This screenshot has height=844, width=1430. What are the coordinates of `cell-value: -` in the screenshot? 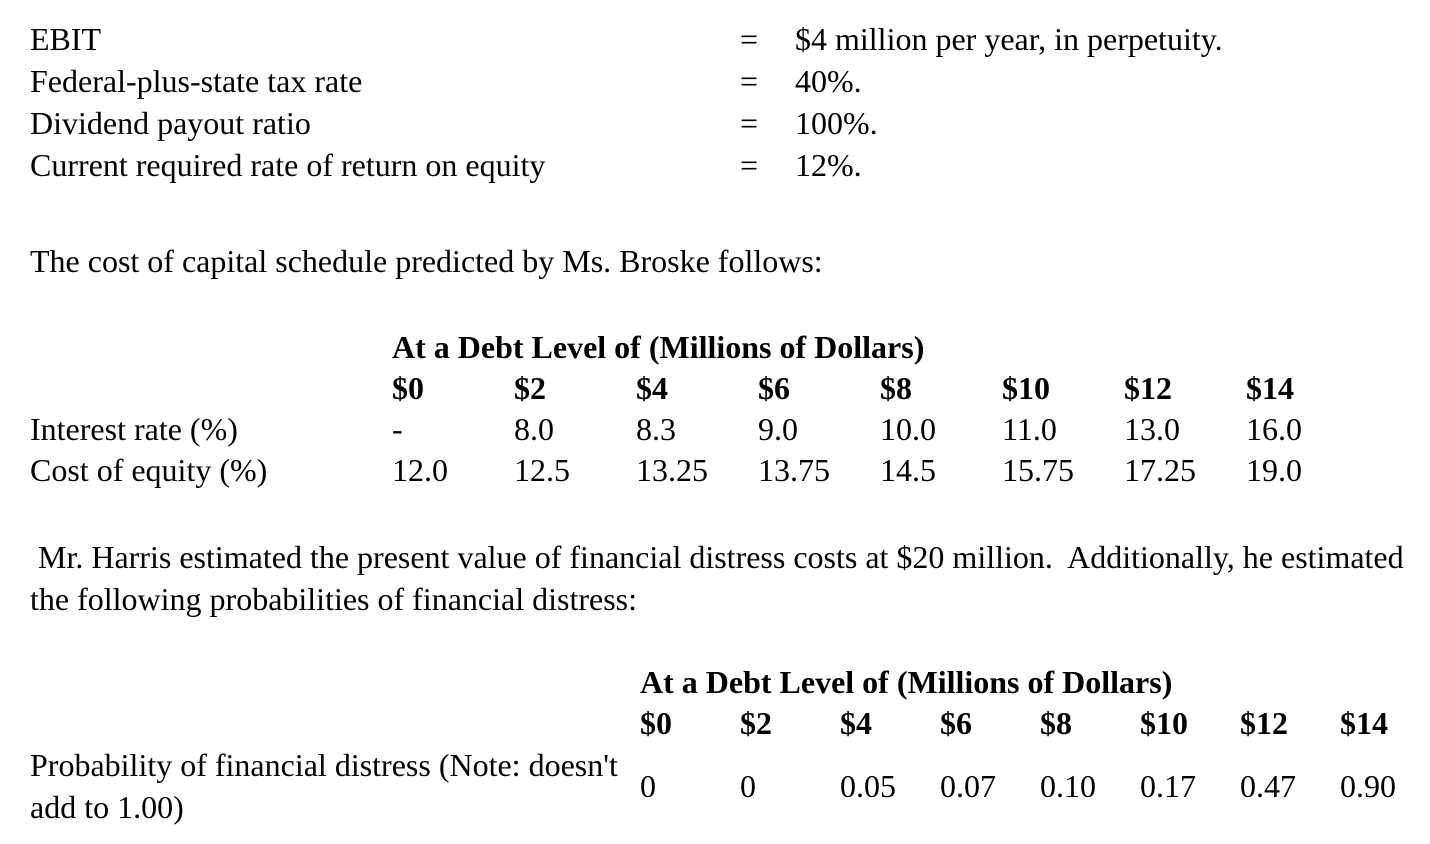 It's located at (397, 429).